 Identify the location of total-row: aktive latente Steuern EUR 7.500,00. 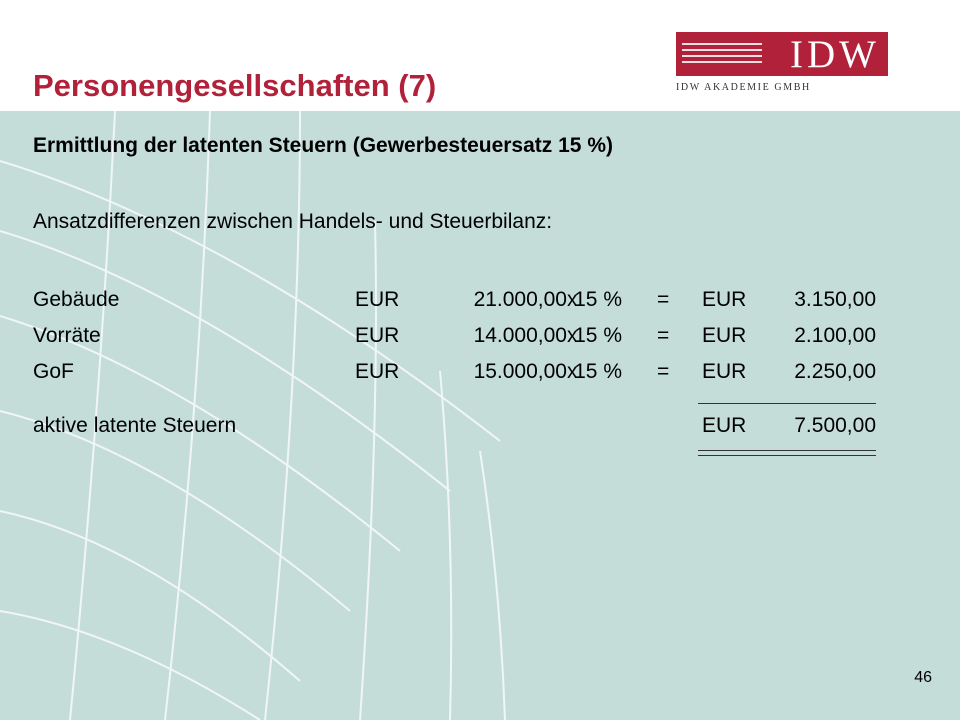
(463, 429).